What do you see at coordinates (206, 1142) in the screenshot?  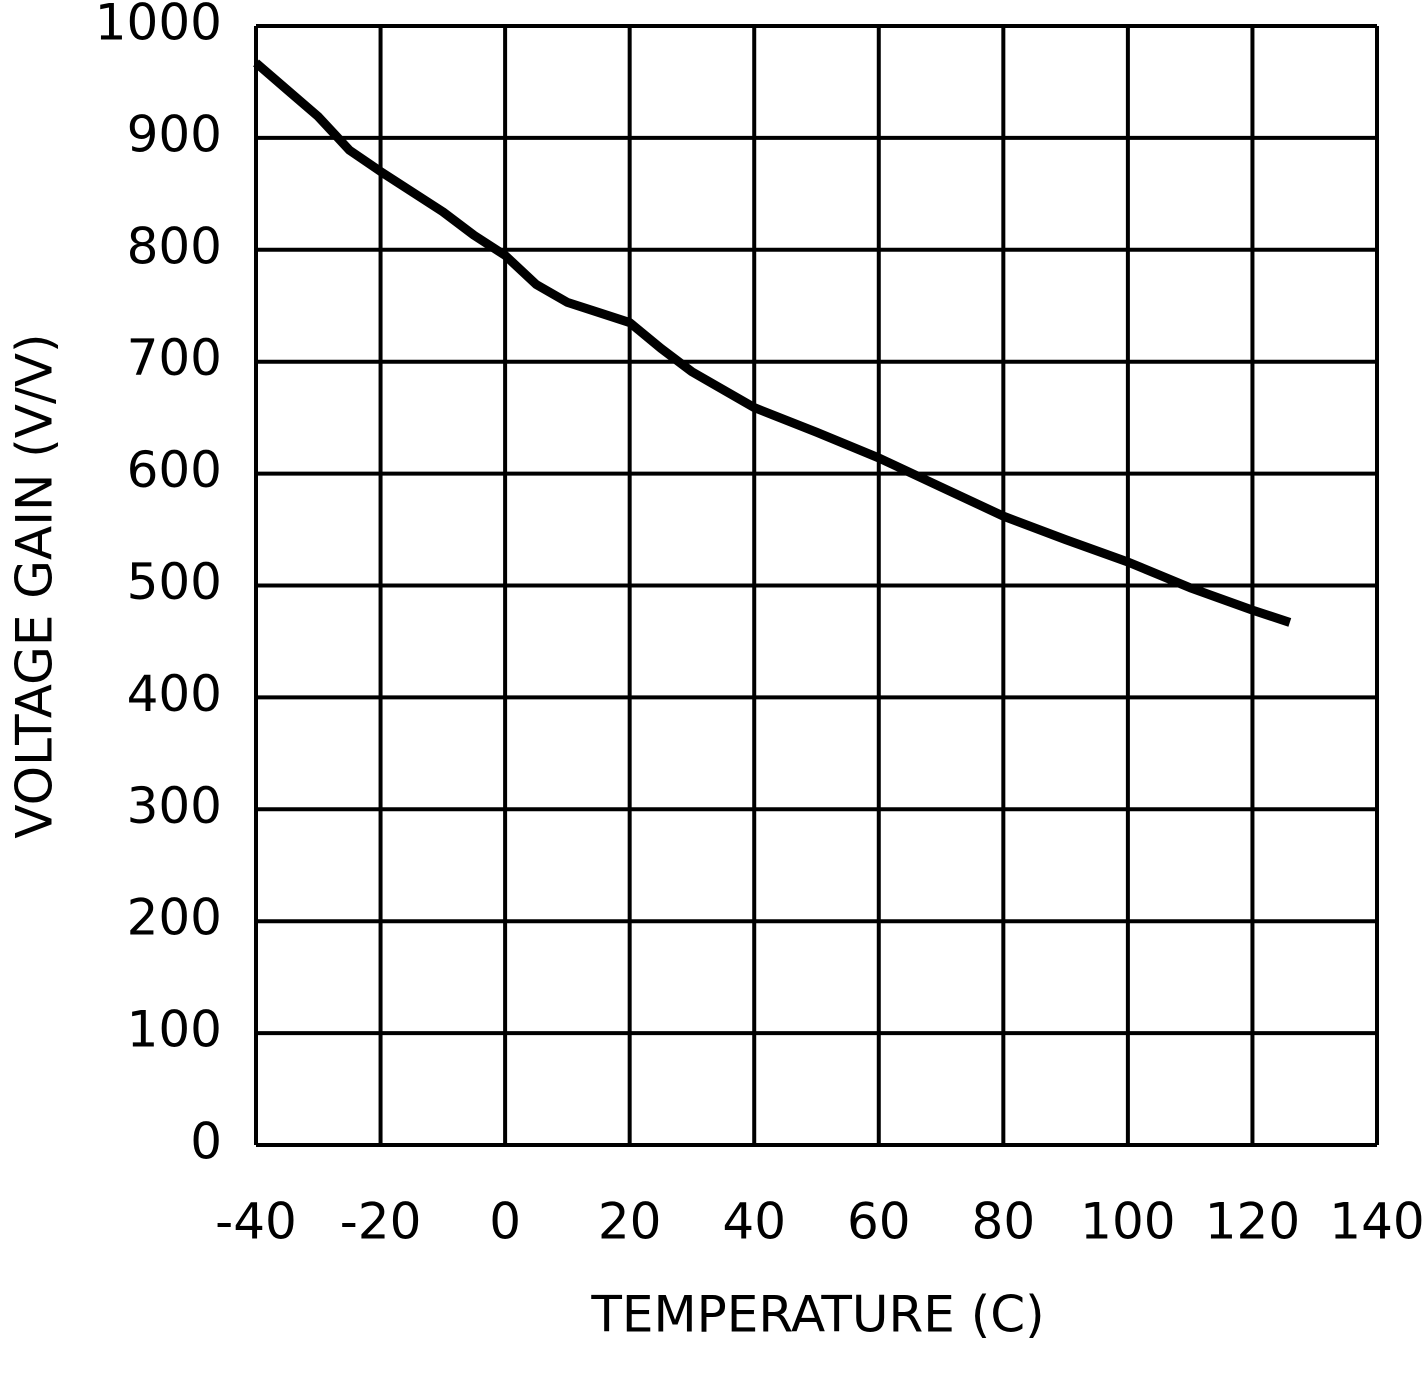 I see `y-tick-label: 0` at bounding box center [206, 1142].